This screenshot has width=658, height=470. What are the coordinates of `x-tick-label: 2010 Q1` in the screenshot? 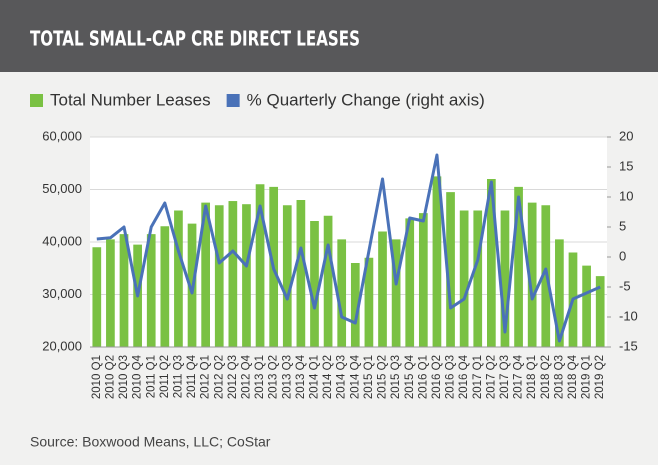 It's located at (97, 377).